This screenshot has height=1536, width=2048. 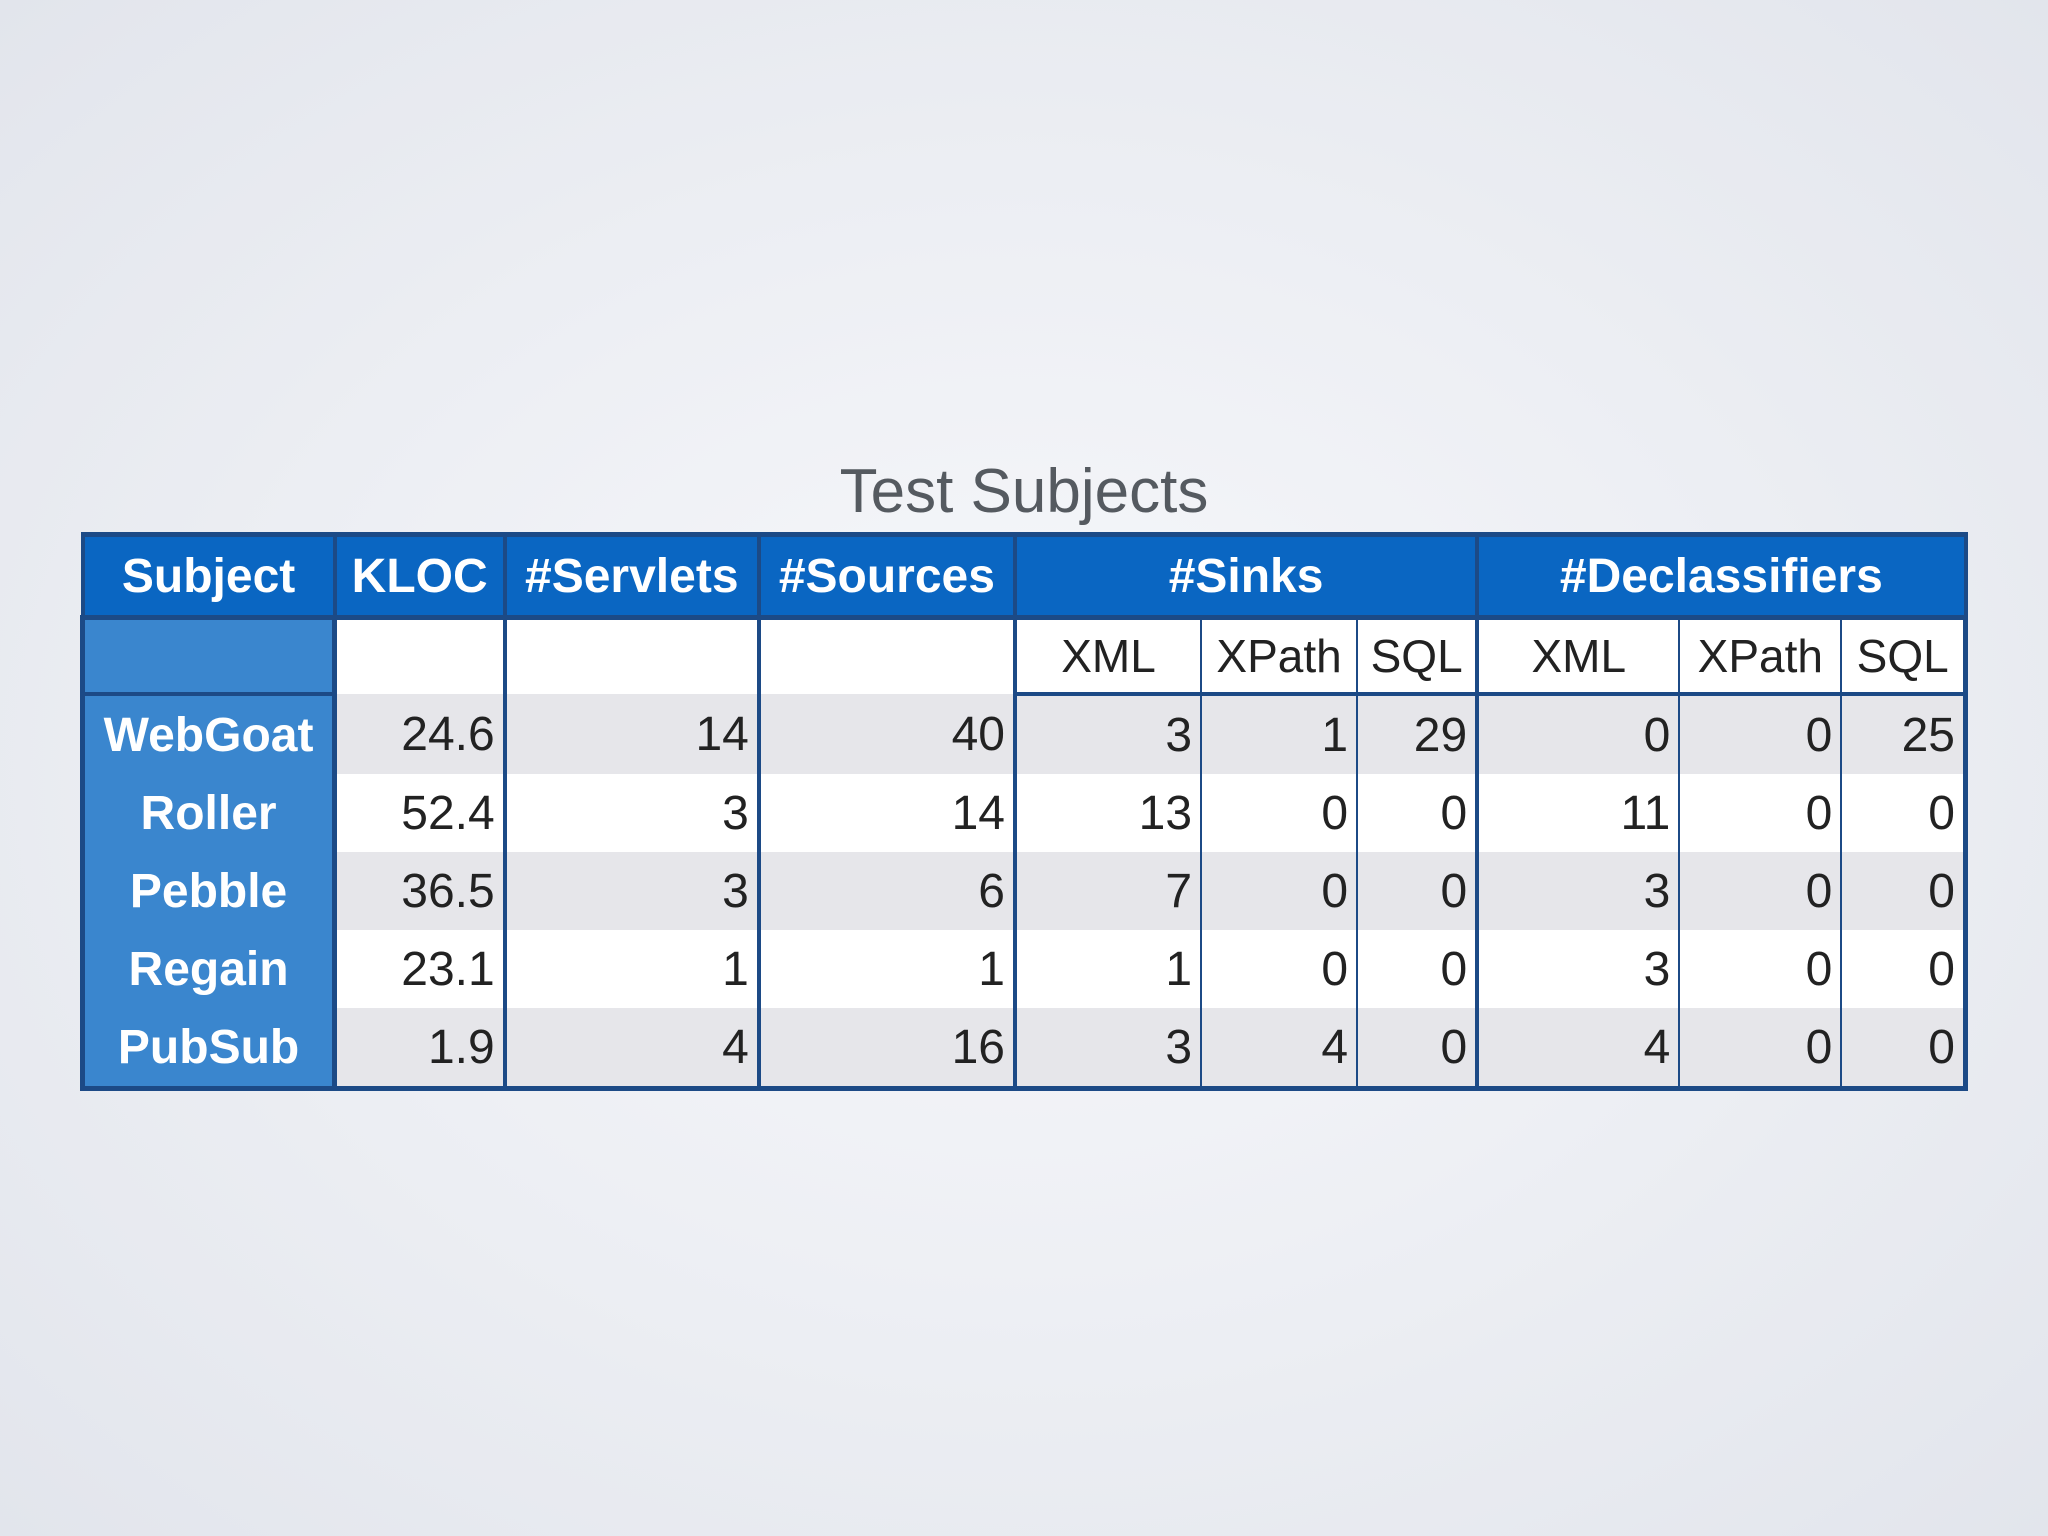 I want to click on subheader-declassifiers-sql: SQL, so click(x=1904, y=656).